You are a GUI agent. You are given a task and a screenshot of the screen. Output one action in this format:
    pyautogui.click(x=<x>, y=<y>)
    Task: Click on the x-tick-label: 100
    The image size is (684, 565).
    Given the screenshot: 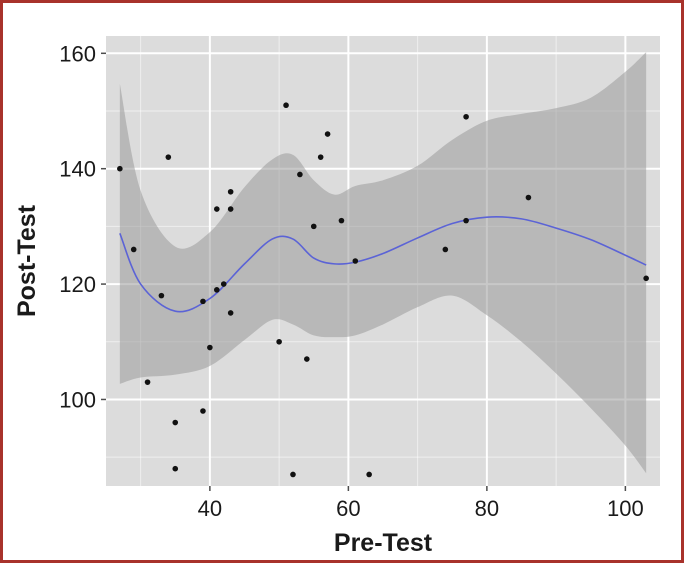 What is the action you would take?
    pyautogui.click(x=625, y=508)
    